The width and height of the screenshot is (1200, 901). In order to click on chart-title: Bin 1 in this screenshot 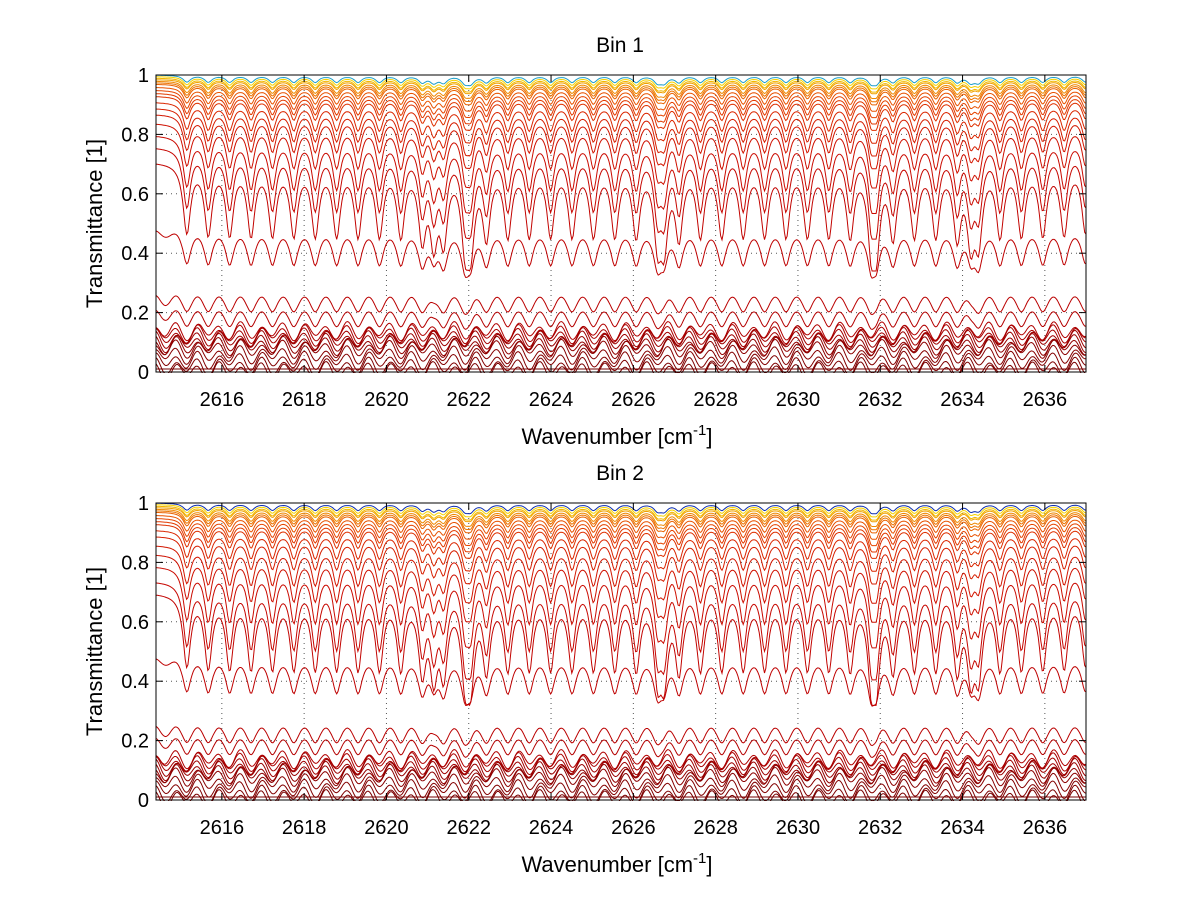, I will do `click(620, 45)`.